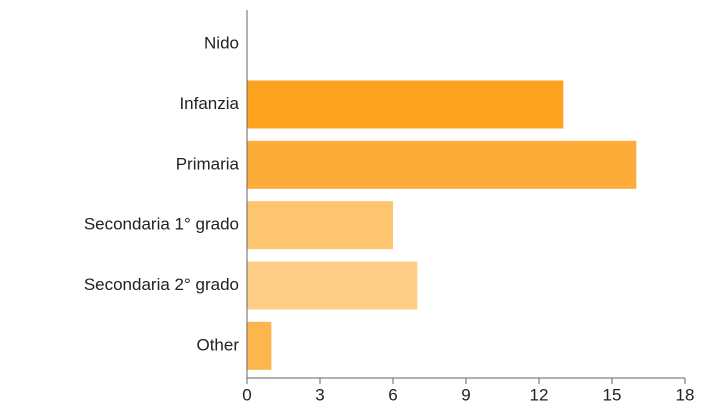  What do you see at coordinates (465, 394) in the screenshot?
I see `x-tick-label: 9` at bounding box center [465, 394].